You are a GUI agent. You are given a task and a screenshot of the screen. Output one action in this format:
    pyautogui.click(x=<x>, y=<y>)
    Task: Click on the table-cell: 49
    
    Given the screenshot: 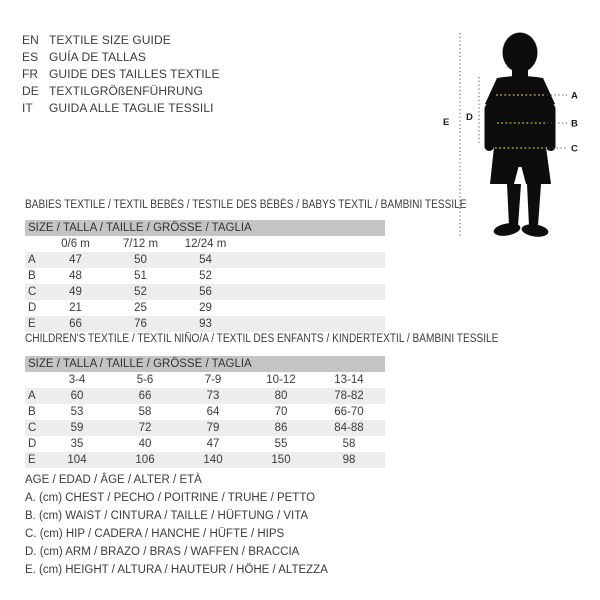 What is the action you would take?
    pyautogui.click(x=75, y=292)
    